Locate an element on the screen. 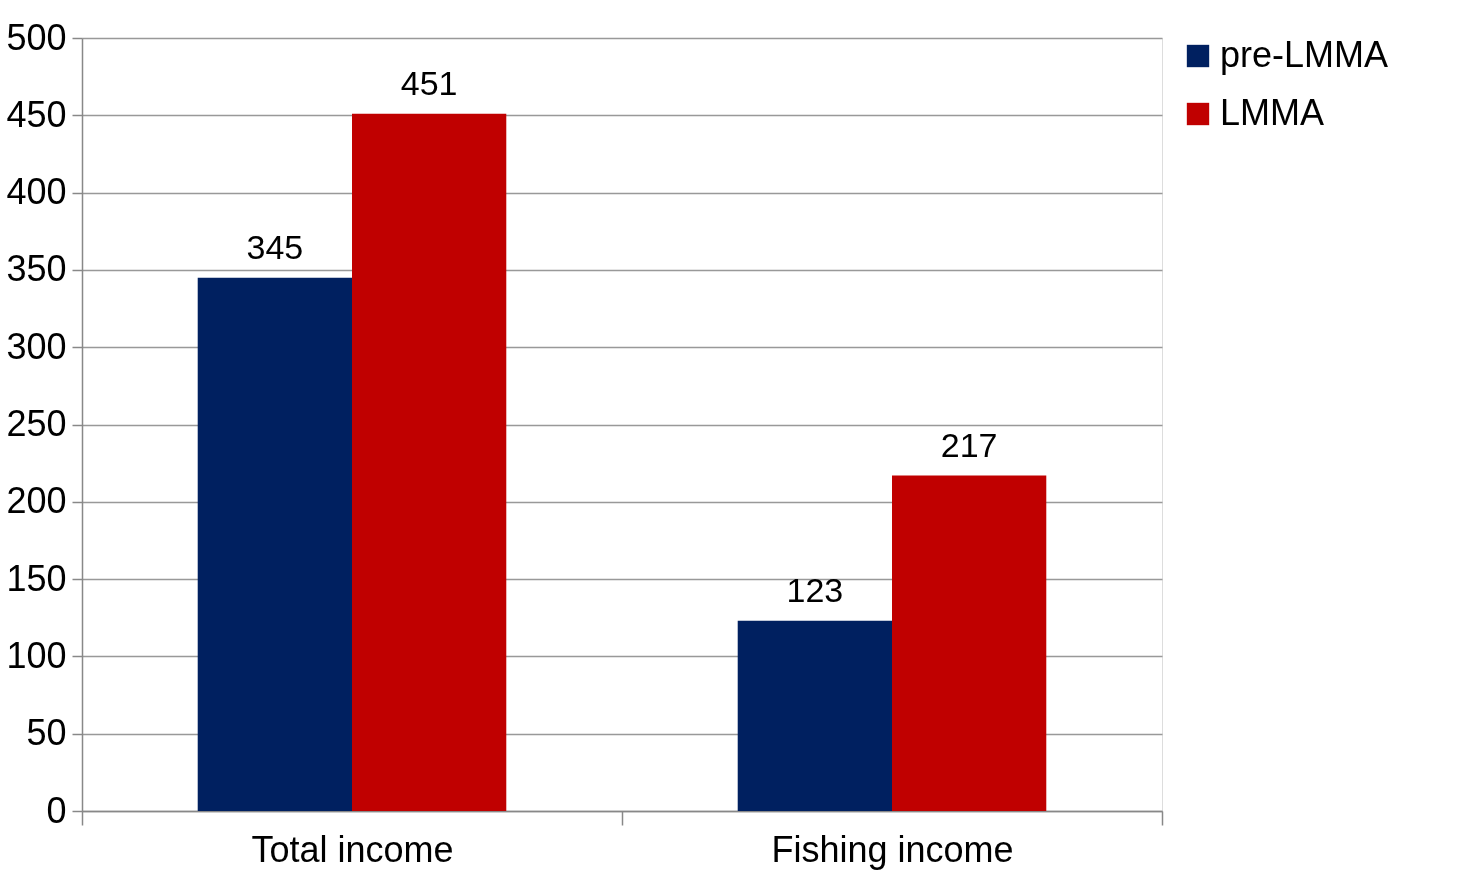 This screenshot has height=875, width=1478. y-tick-label: 50 is located at coordinates (46, 733).